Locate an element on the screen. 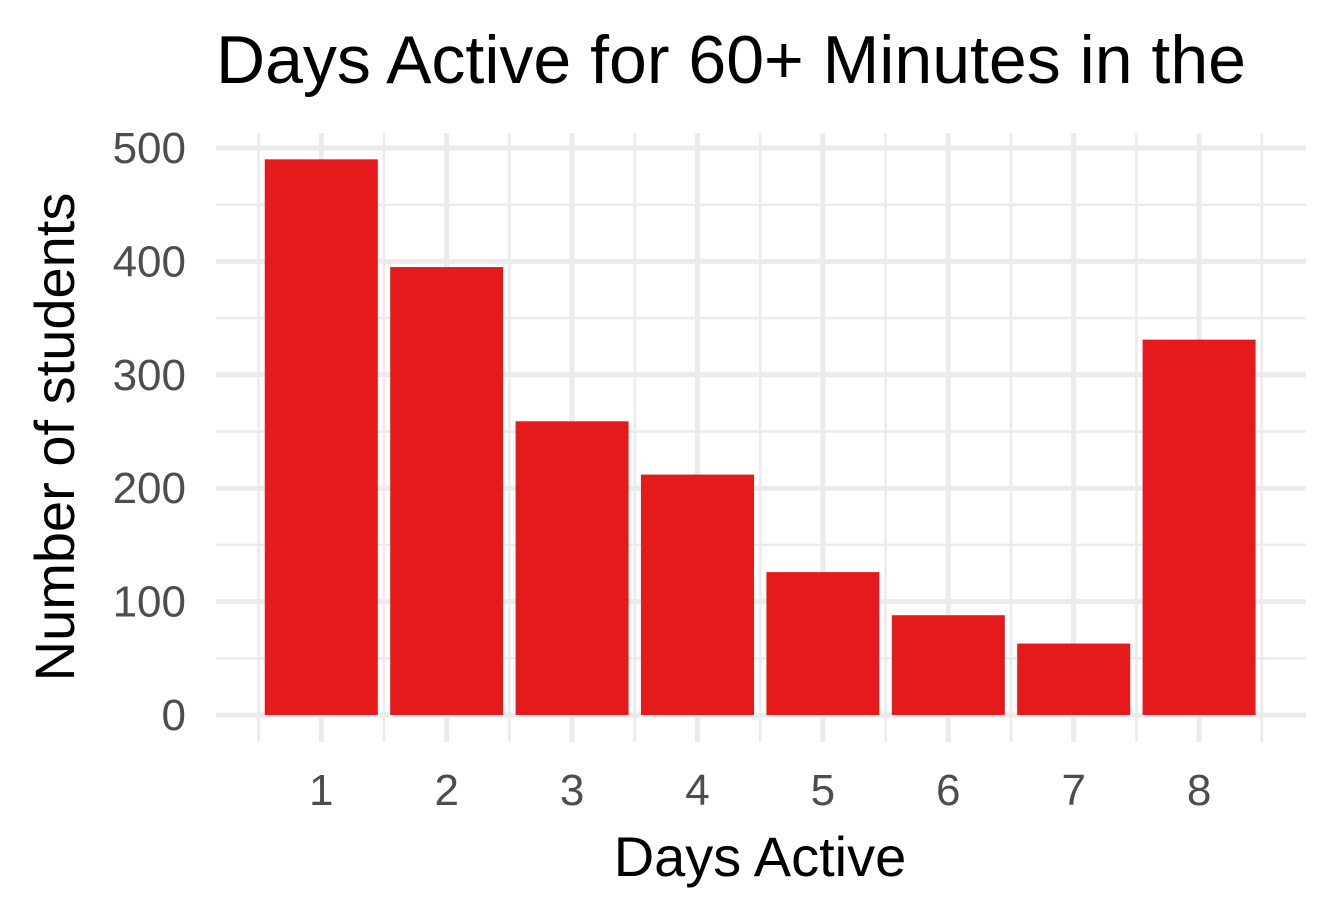  y-tick-label: 300 is located at coordinates (149, 375).